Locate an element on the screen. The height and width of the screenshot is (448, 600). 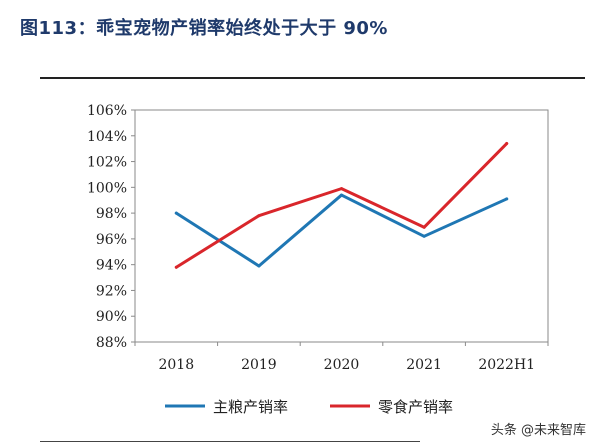
y-tick-label: 88% is located at coordinates (111, 343).